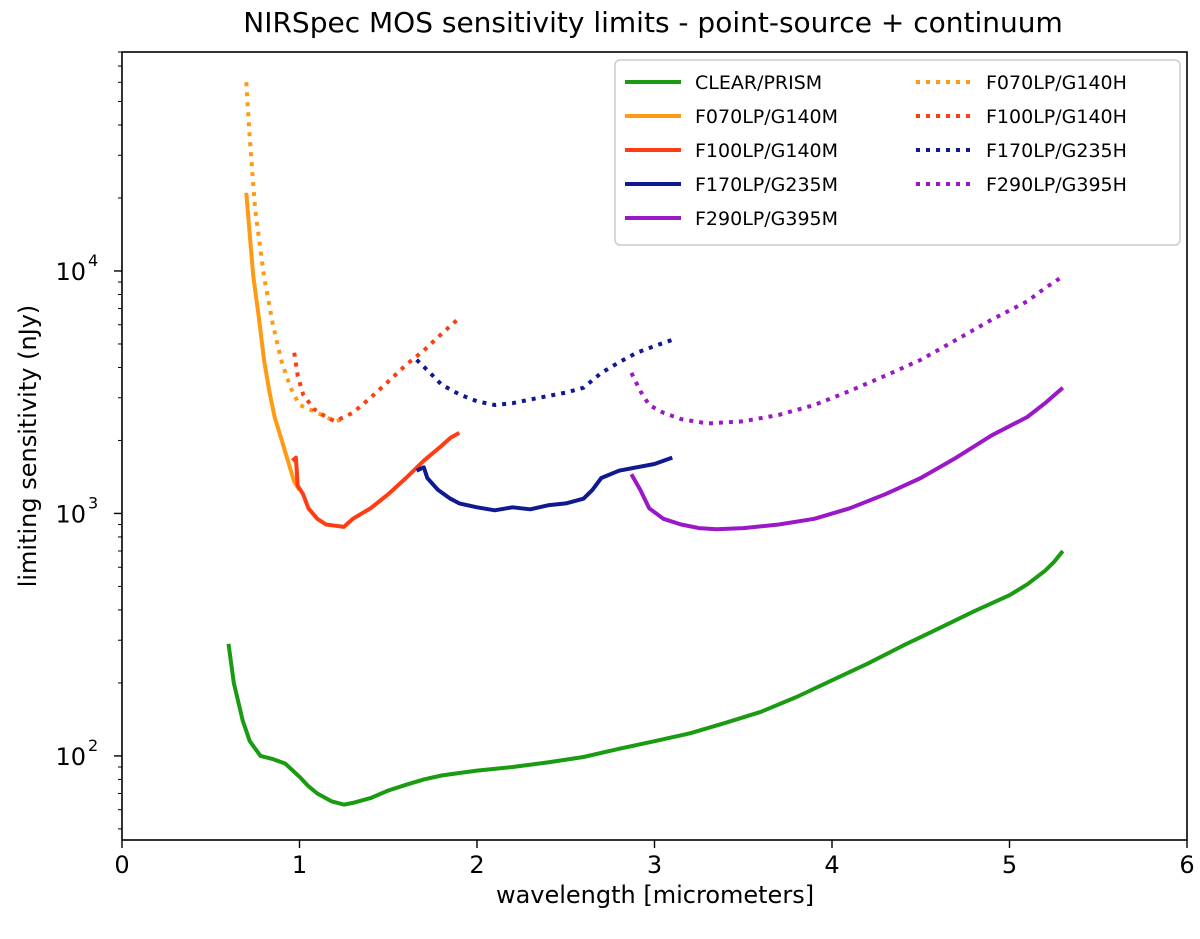  I want to click on x-tick-label: 0, so click(121, 865).